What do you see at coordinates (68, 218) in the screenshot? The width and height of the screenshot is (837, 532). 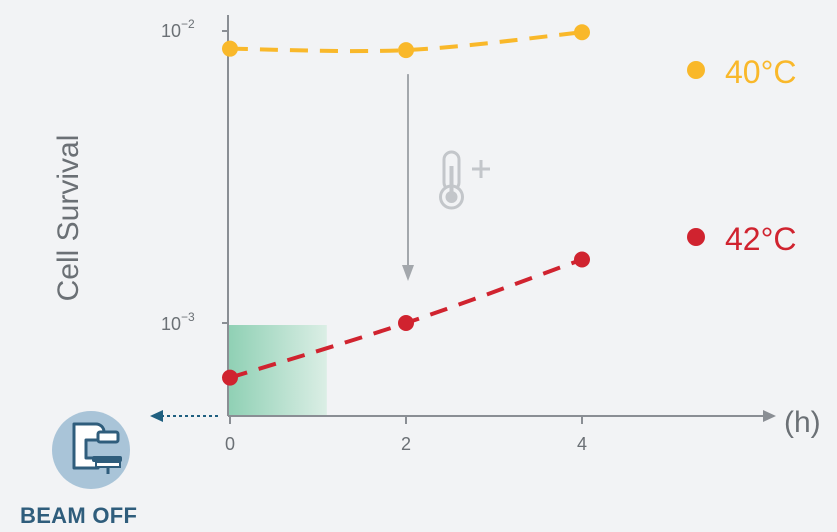 I see `y-axis-label: Cell Survival` at bounding box center [68, 218].